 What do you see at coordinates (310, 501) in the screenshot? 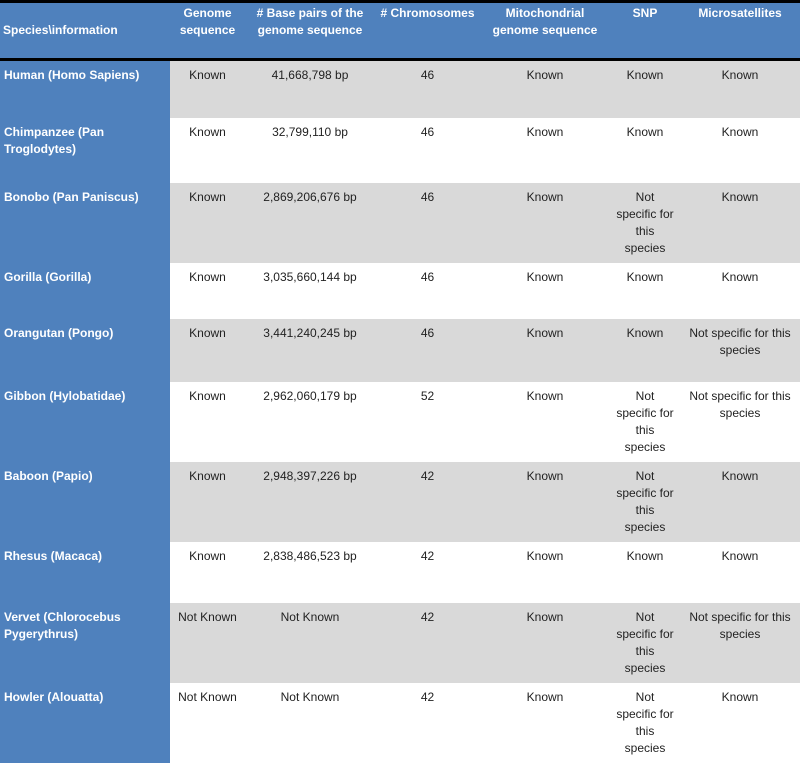
I see `table-cell: 2,948,397,226 bp` at bounding box center [310, 501].